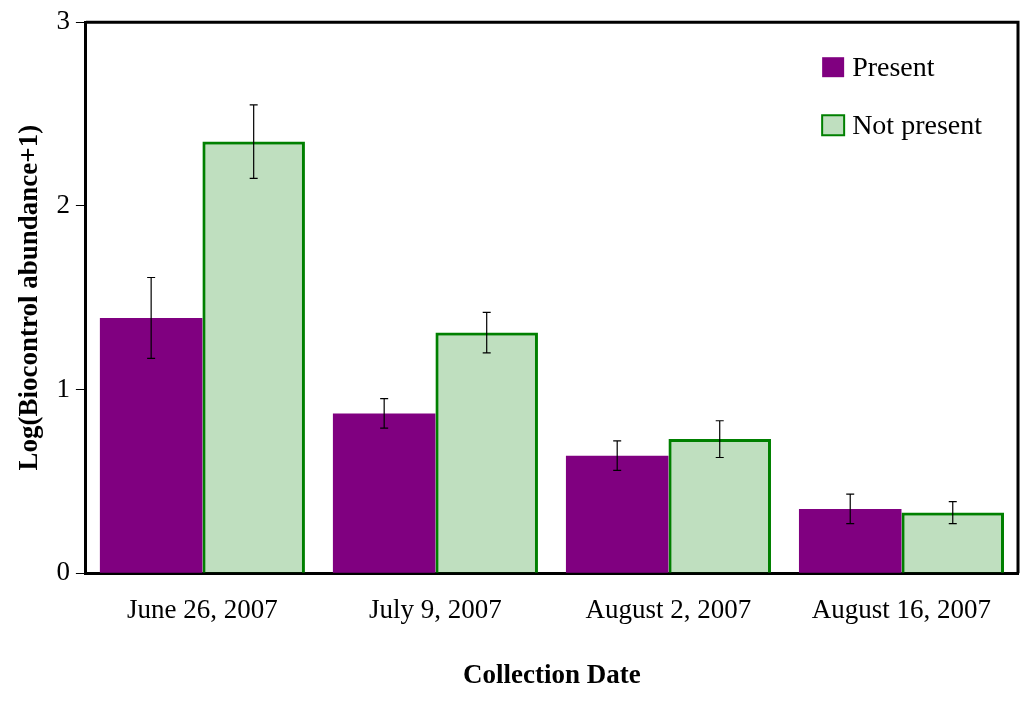  What do you see at coordinates (901, 609) in the screenshot?
I see `x-tick-label: August 16, 2007` at bounding box center [901, 609].